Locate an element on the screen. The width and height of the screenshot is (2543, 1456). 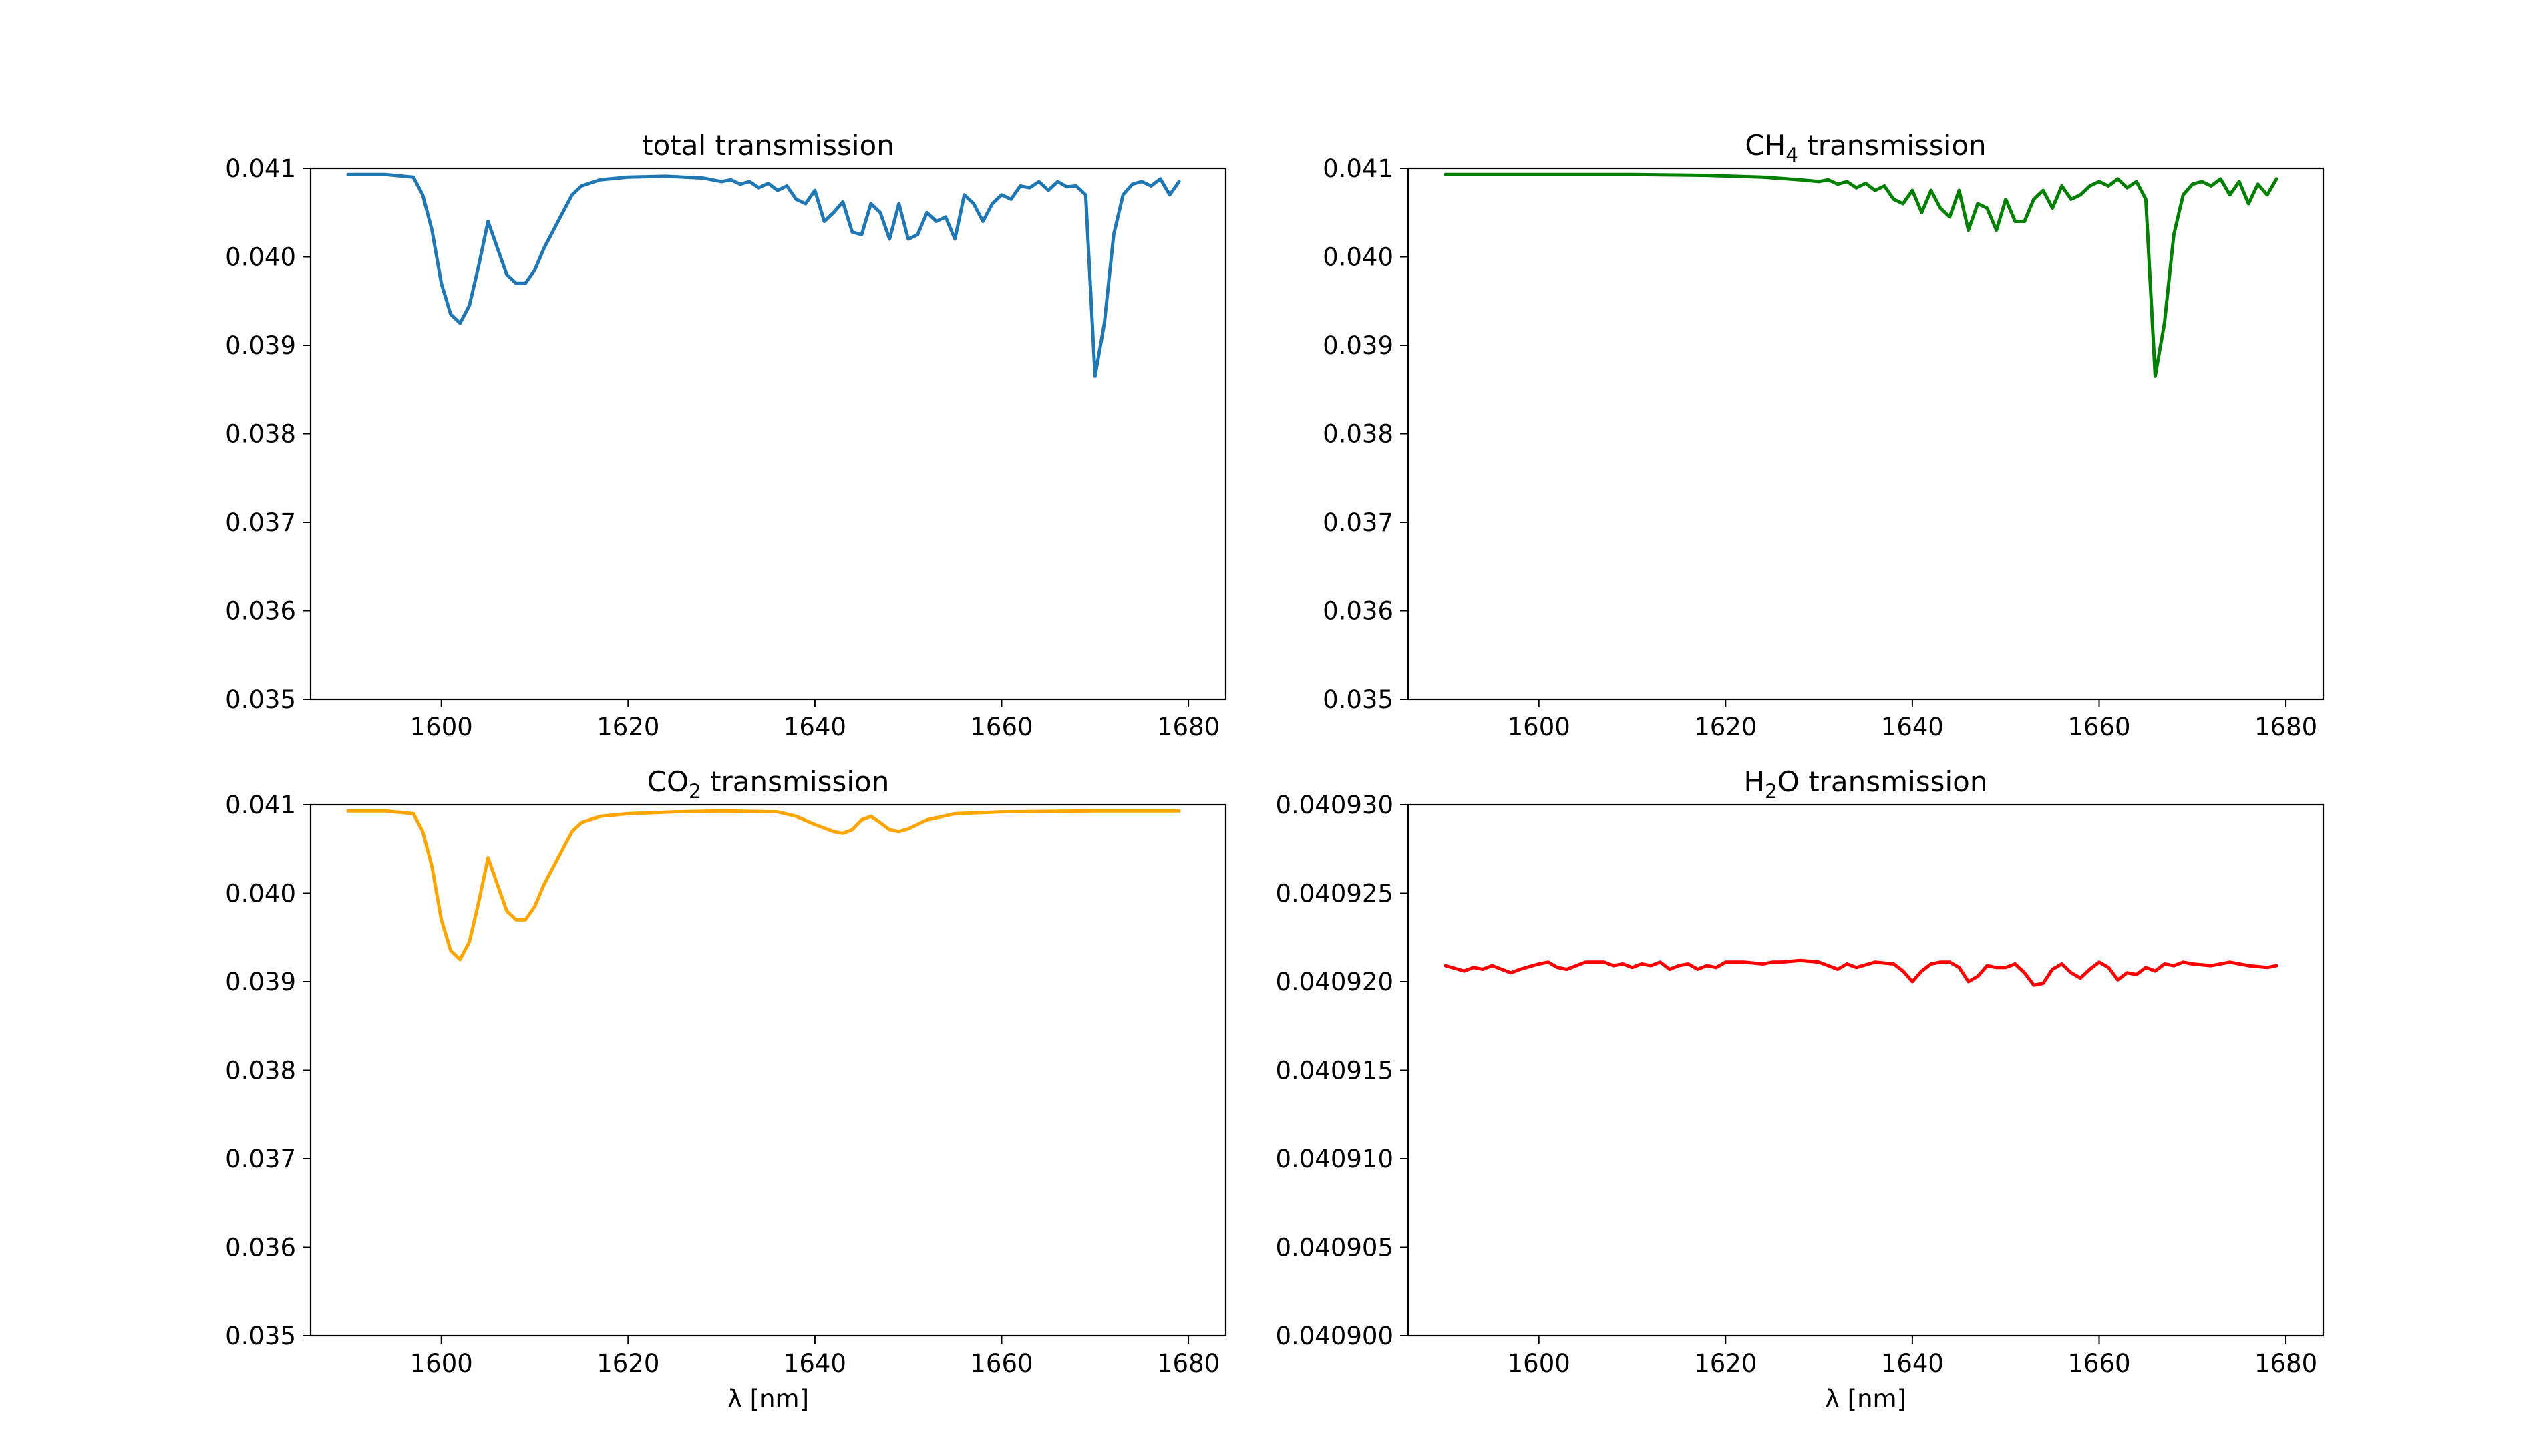
chart-title: CO2 transmission is located at coordinates (768, 784).